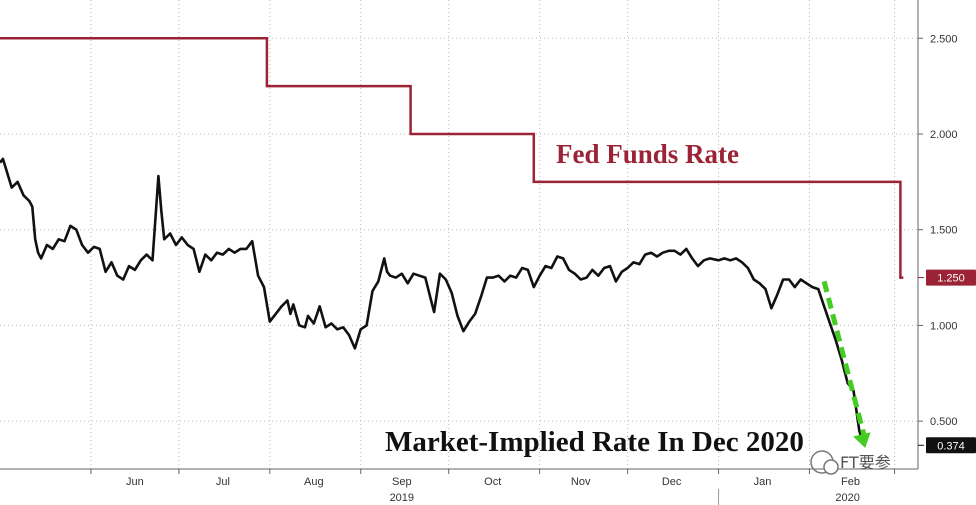 The height and width of the screenshot is (505, 976). Describe the element at coordinates (944, 39) in the screenshot. I see `y-tick-label: 2.500` at that location.